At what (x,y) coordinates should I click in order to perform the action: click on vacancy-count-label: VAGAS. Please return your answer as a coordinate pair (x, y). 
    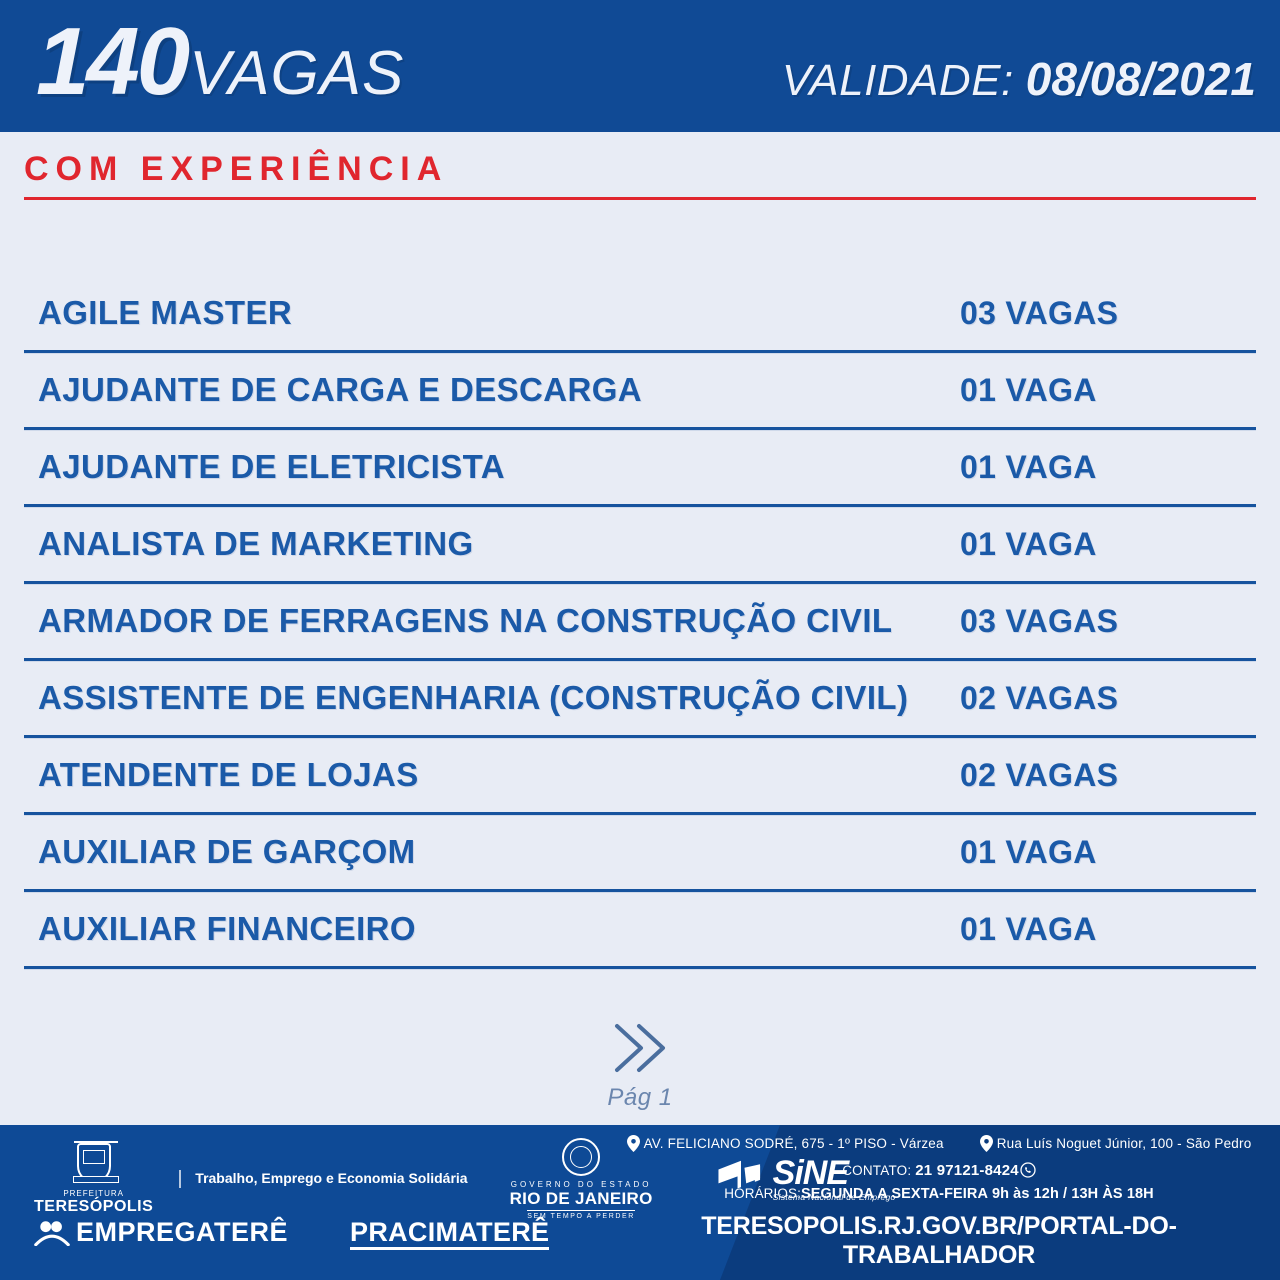
    Looking at the image, I should click on (297, 73).